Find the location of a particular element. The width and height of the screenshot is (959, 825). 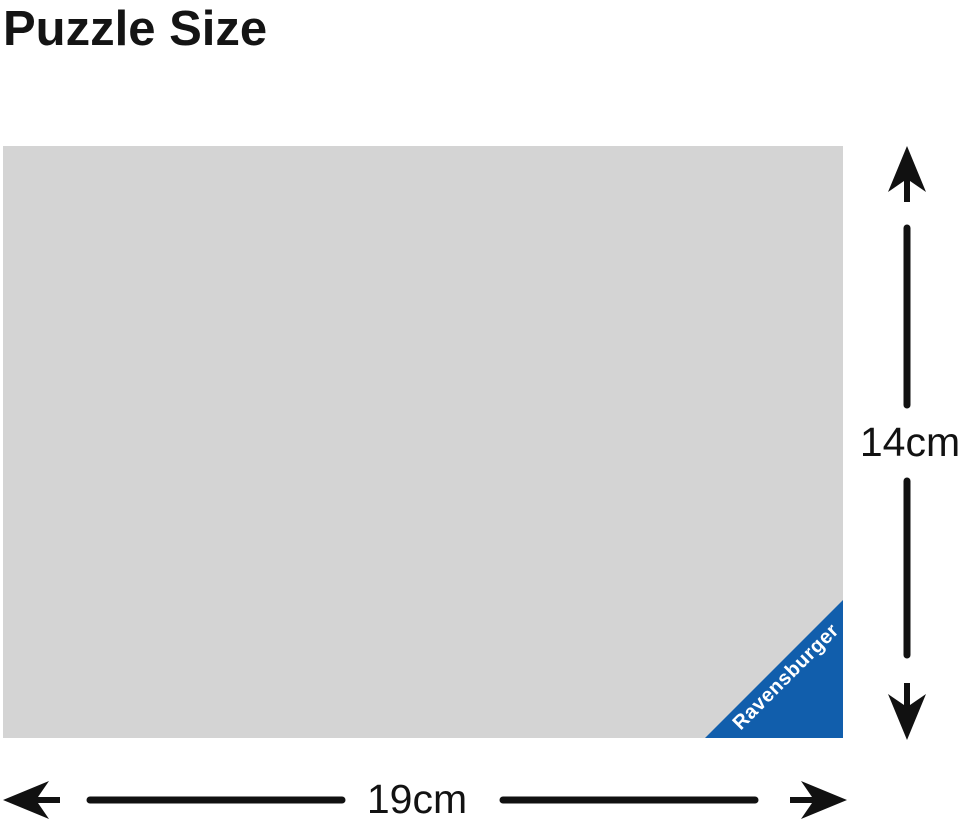

page-title: Puzzle Size is located at coordinates (135, 29).